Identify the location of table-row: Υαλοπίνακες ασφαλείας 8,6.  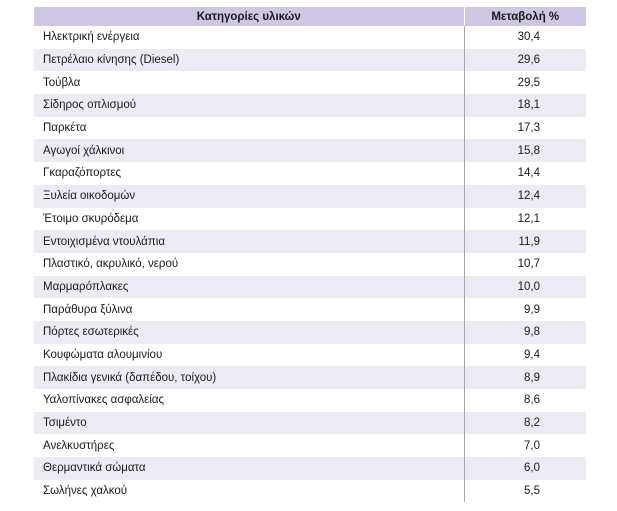
(310, 400).